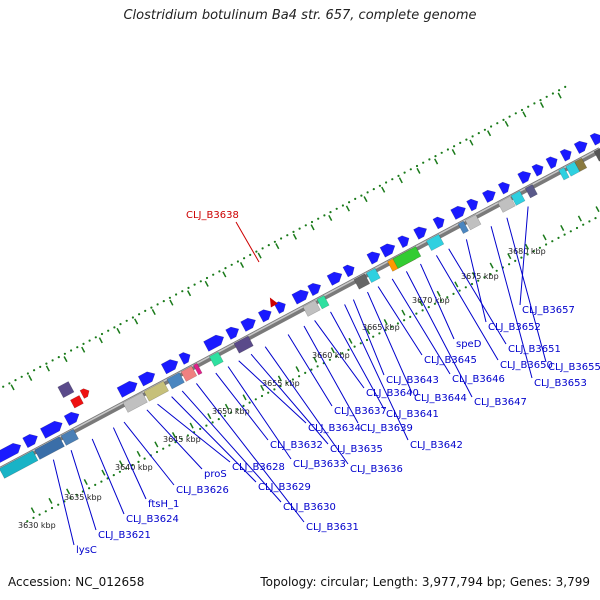  I want to click on gene-label: CLJ_B3642, so click(436, 445).